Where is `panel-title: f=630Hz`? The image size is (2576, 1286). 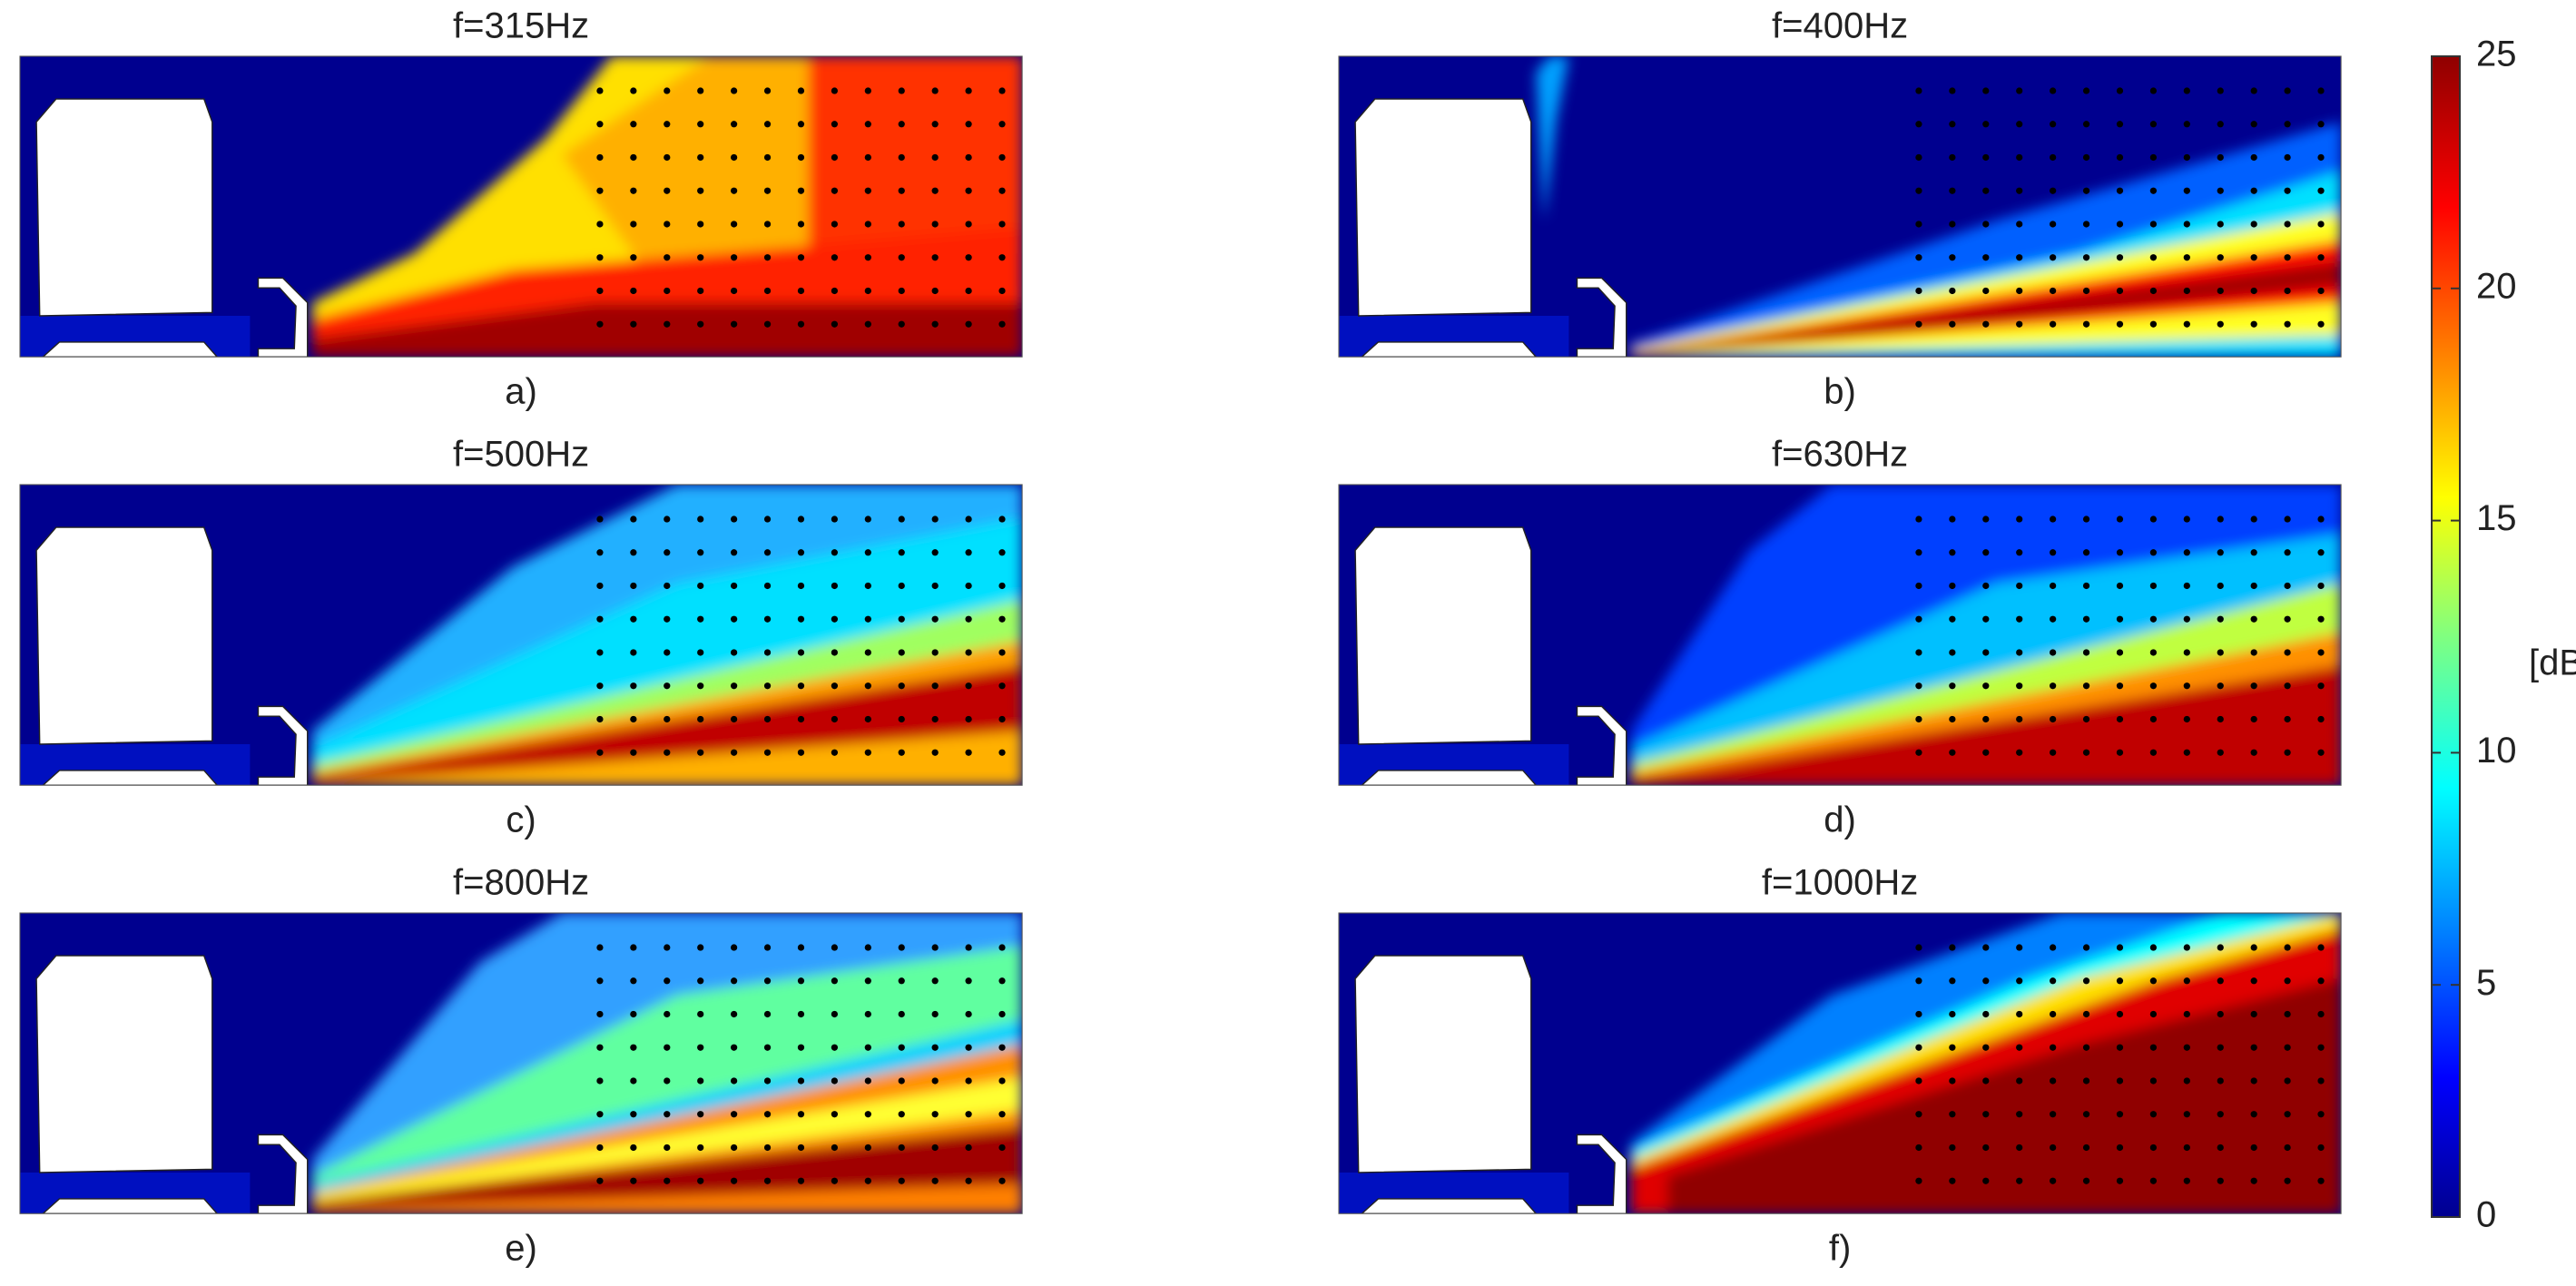 panel-title: f=630Hz is located at coordinates (1840, 455).